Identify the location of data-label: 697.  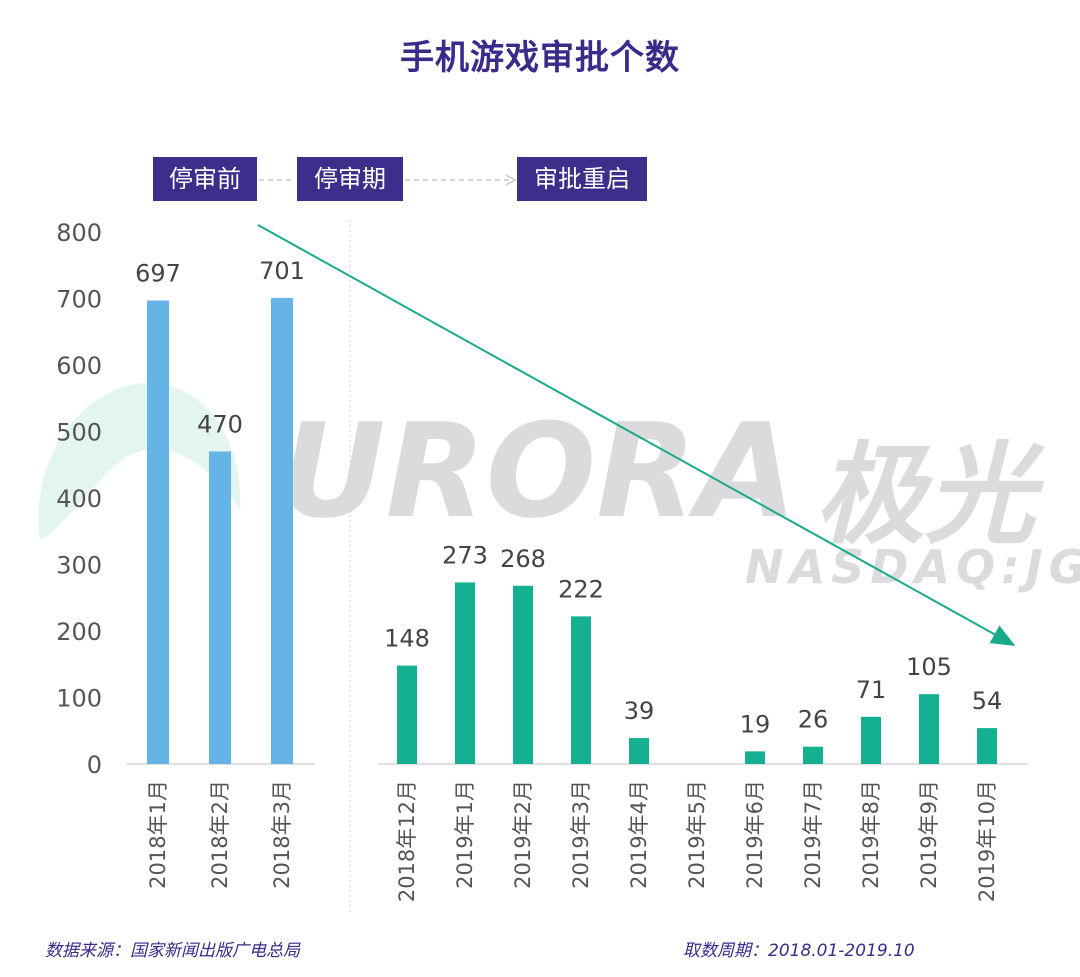
(158, 273).